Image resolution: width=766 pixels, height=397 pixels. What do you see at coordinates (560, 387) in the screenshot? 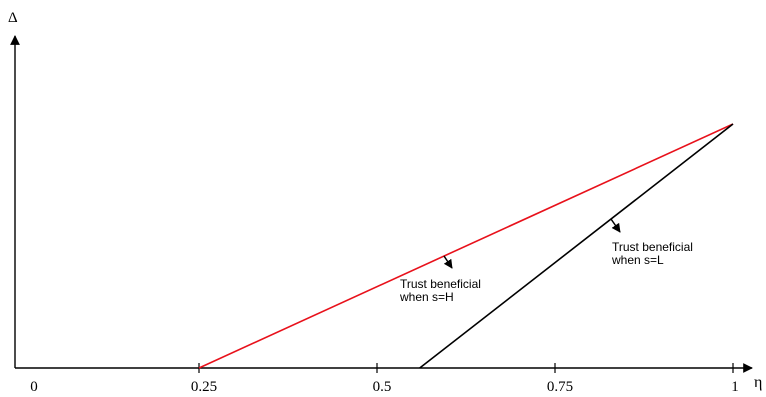
I see `x-tick-label: 0.75` at bounding box center [560, 387].